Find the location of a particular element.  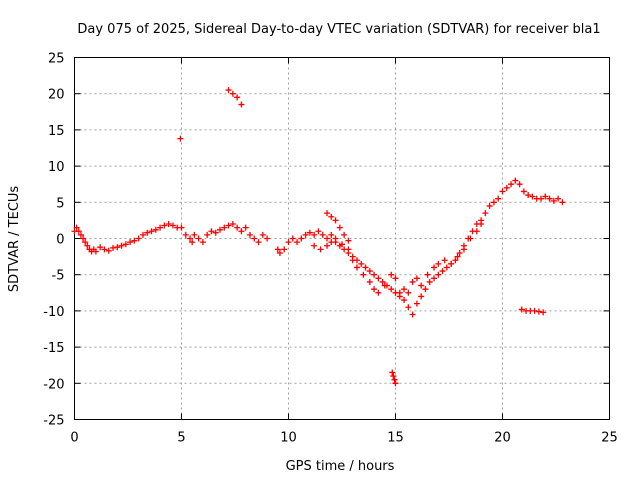

y-tick-label: 15 is located at coordinates (56, 131).